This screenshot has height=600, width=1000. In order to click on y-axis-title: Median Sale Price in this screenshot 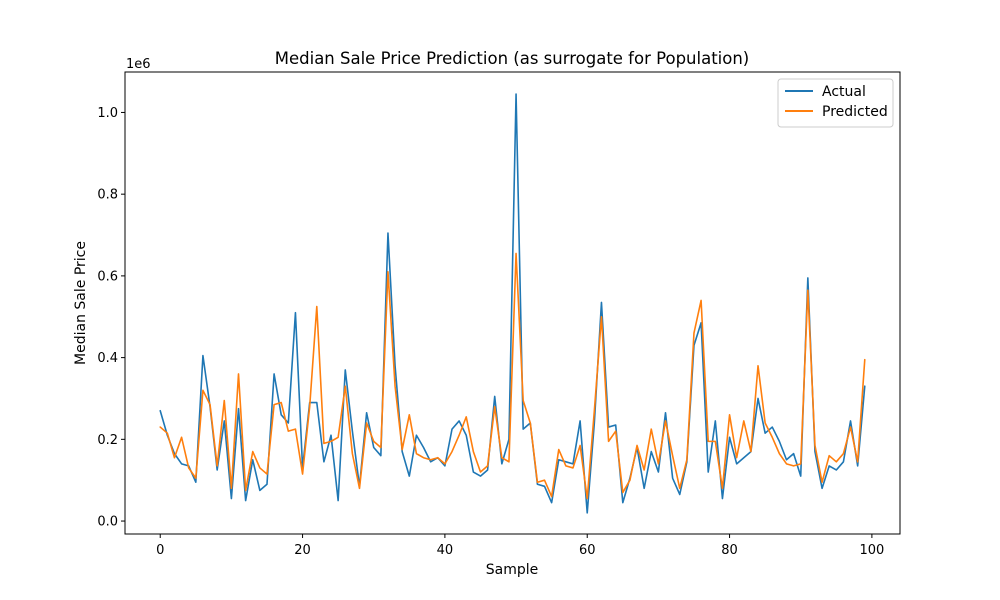, I will do `click(81, 303)`.